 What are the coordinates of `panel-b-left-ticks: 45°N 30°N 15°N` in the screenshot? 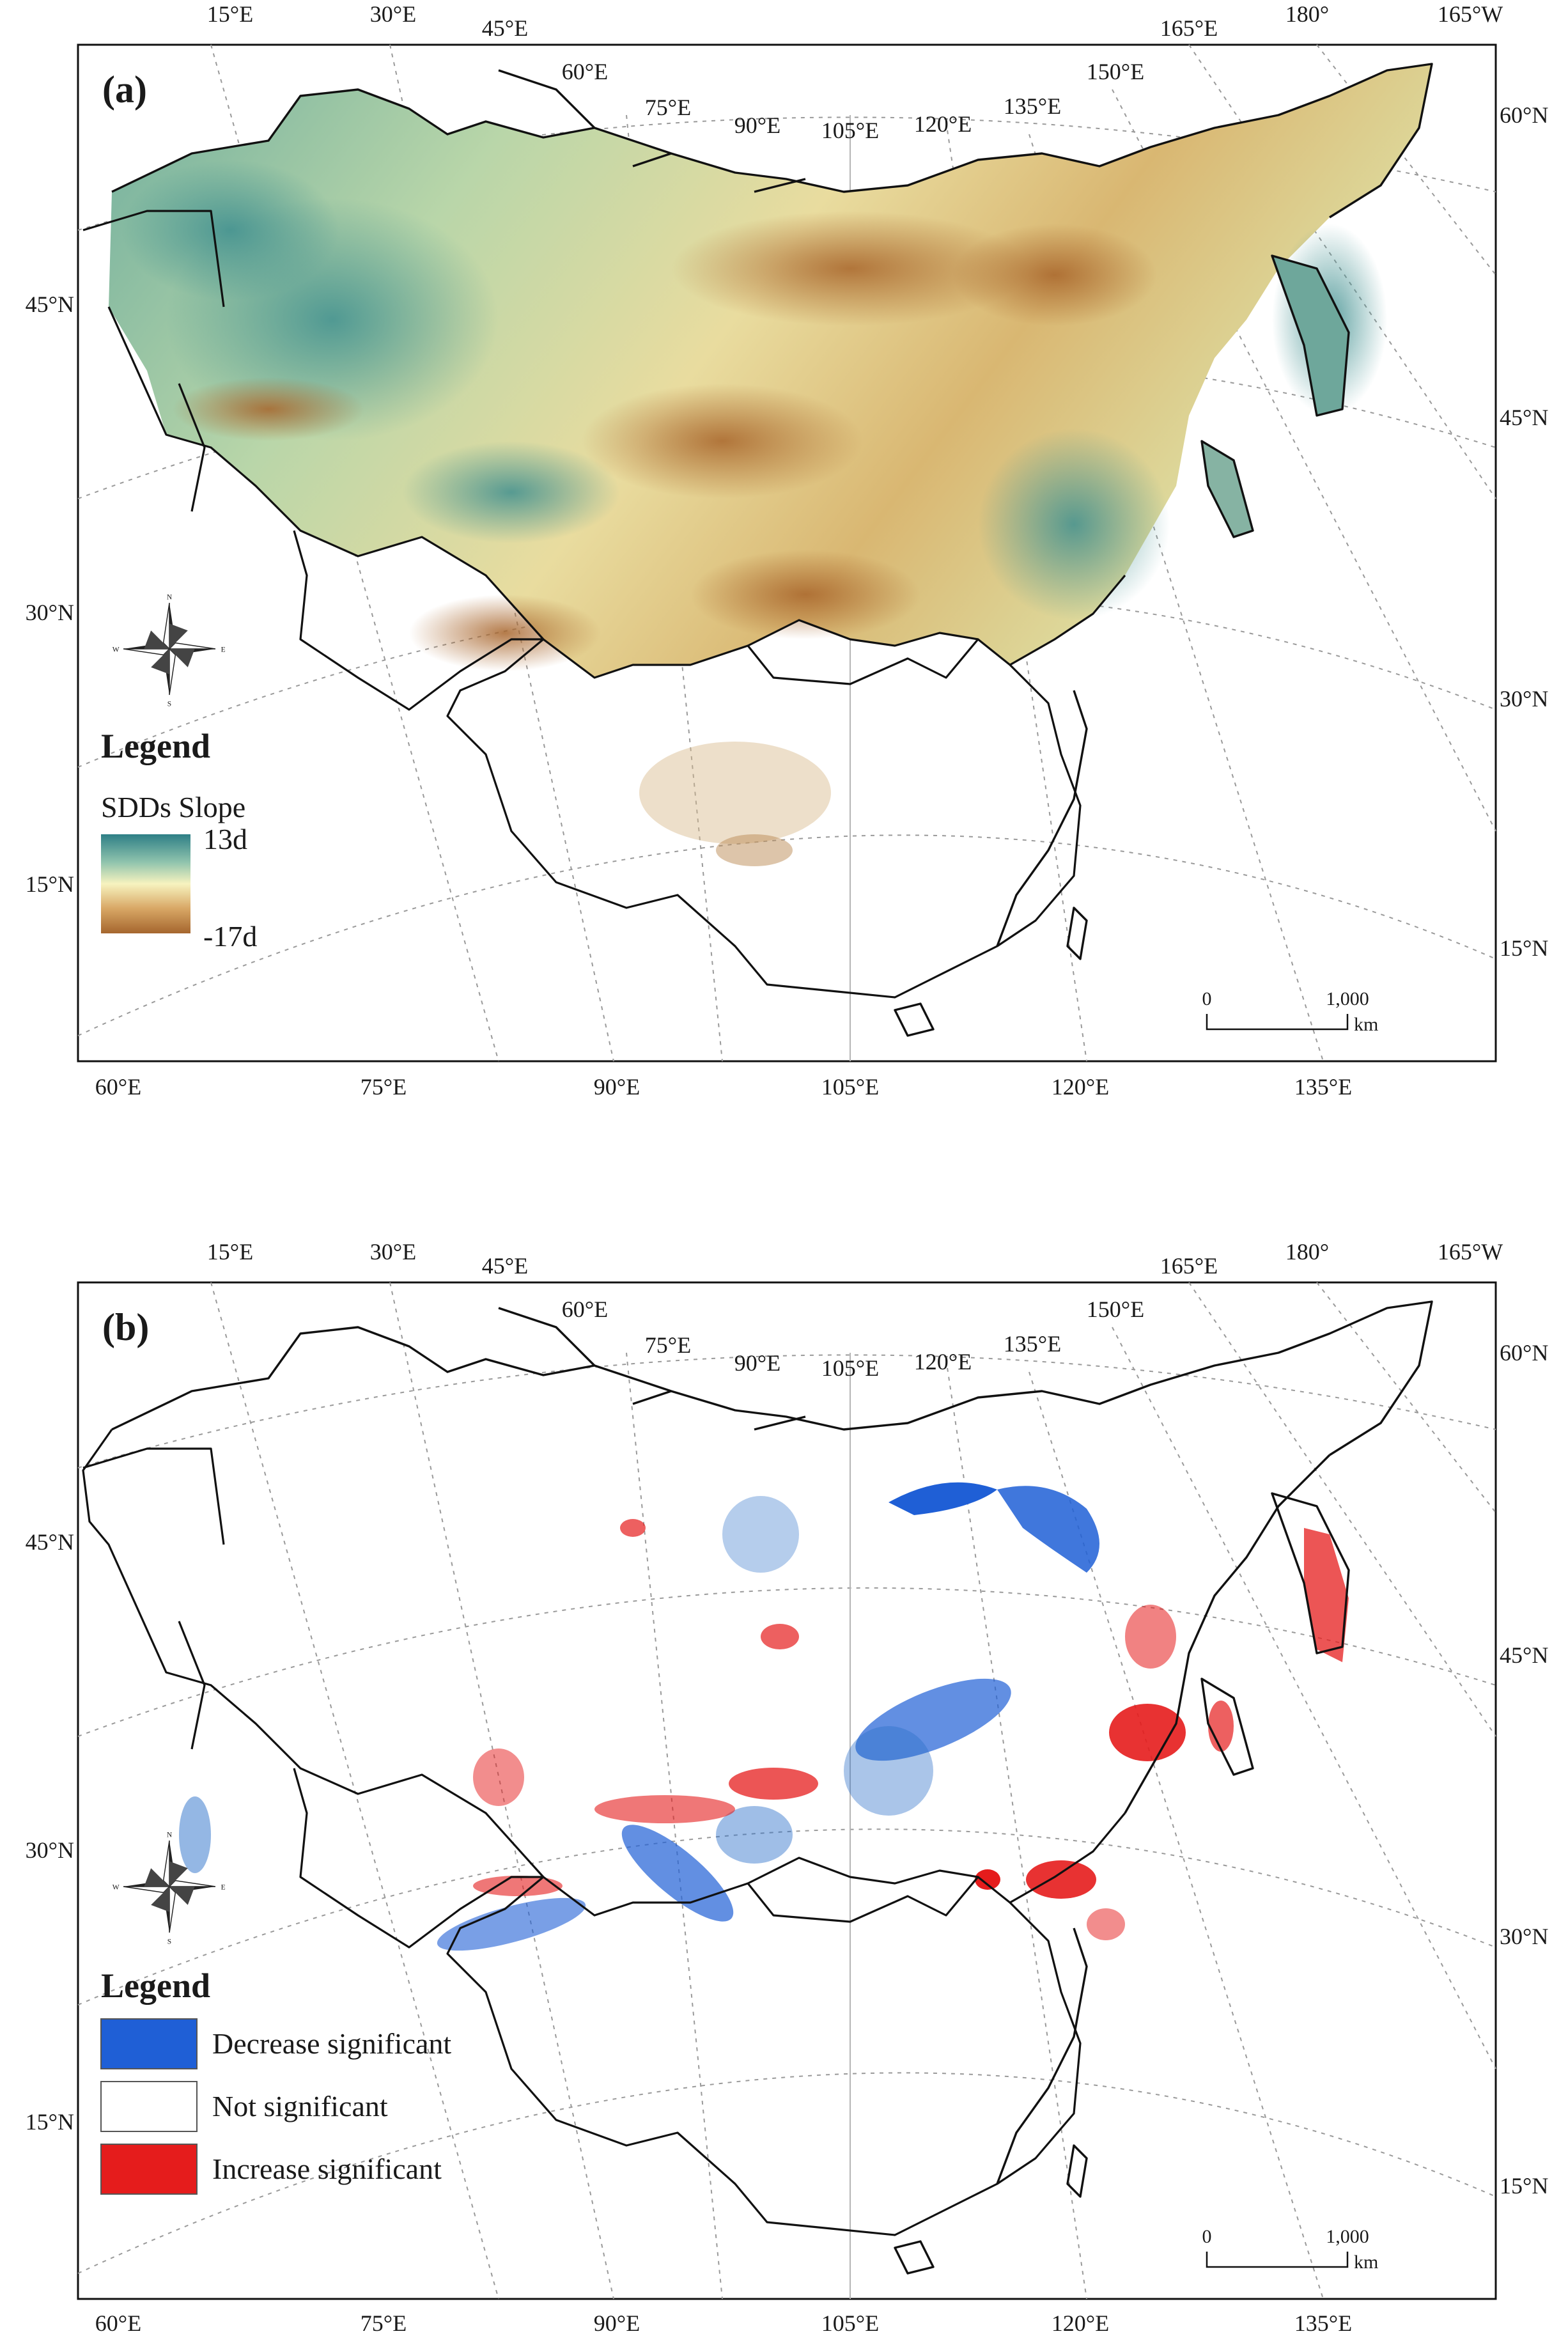 It's located at (50, 1832).